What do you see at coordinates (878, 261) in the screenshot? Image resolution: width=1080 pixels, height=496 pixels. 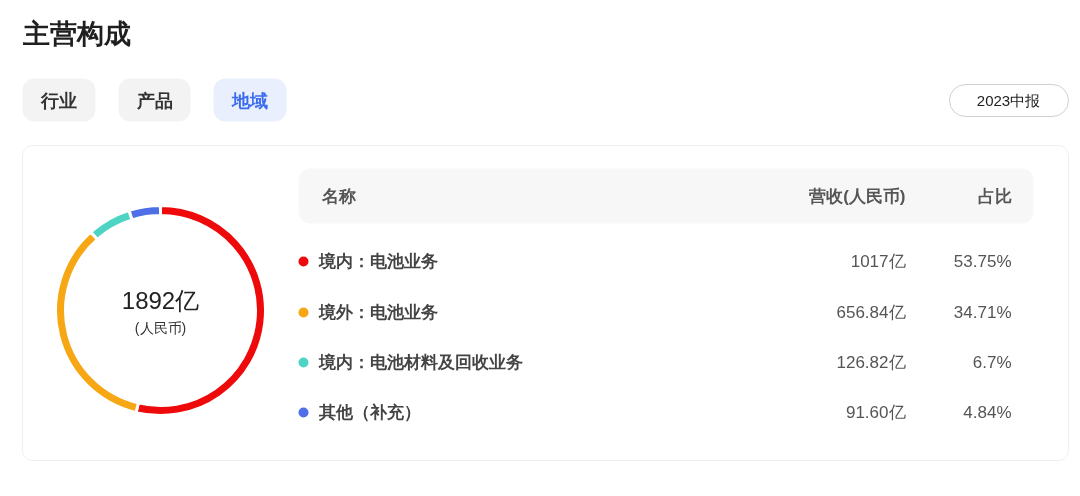 I see `data-label: 1017亿` at bounding box center [878, 261].